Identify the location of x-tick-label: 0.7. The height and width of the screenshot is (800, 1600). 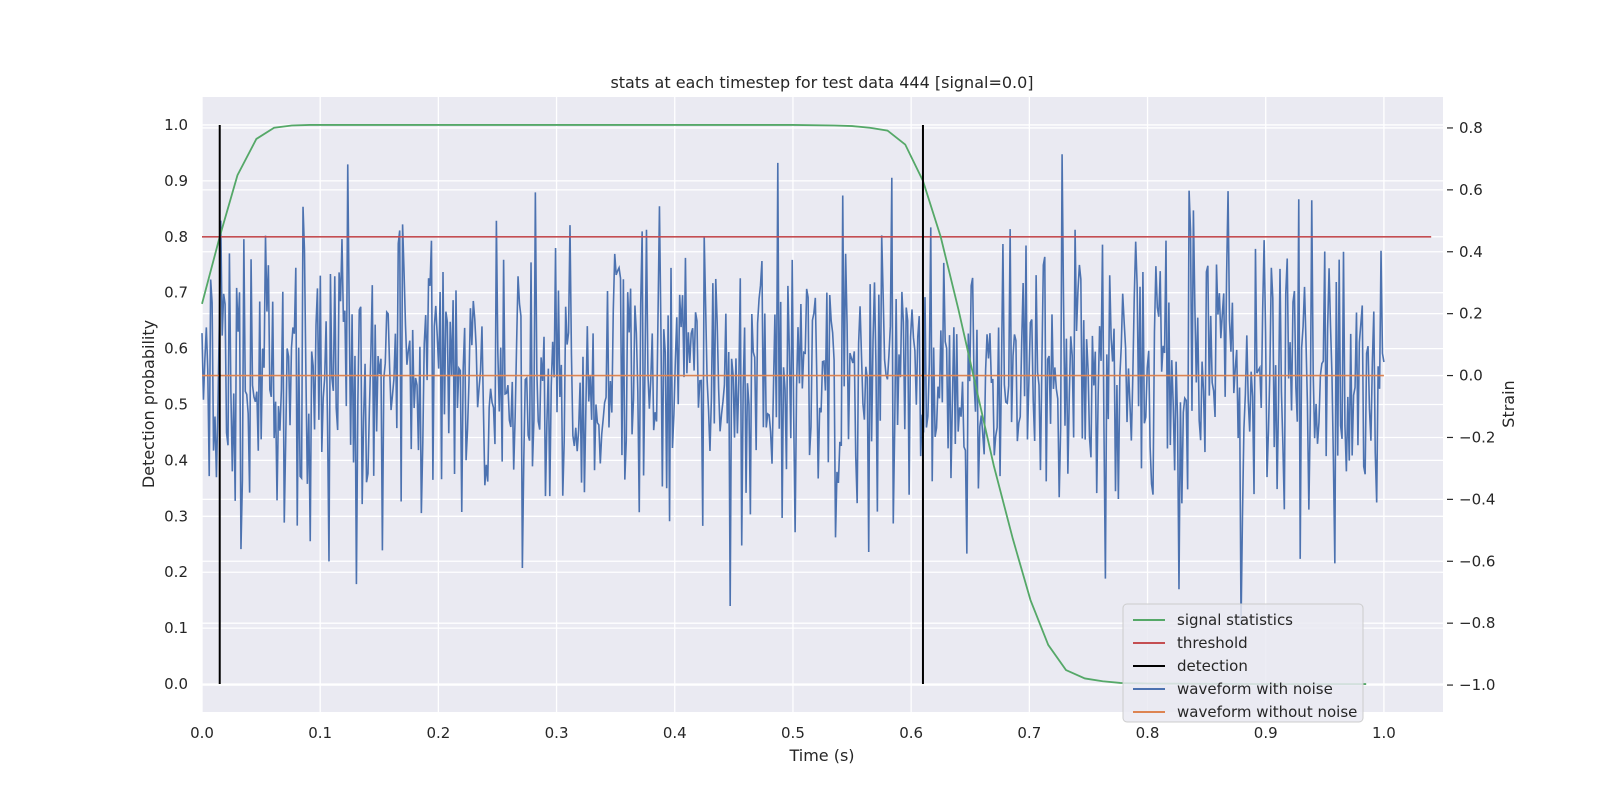
(1029, 733).